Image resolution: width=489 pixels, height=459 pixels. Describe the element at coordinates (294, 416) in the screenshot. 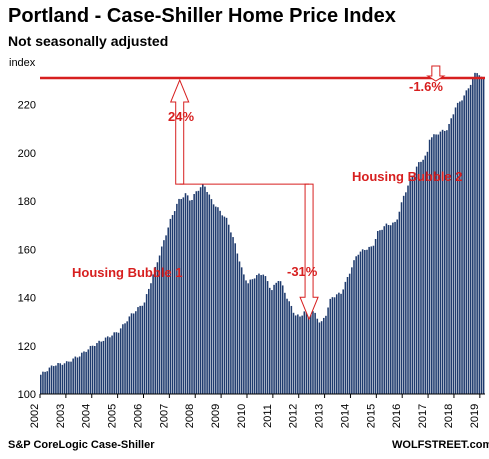

I see `x-tick-label: 2012` at that location.